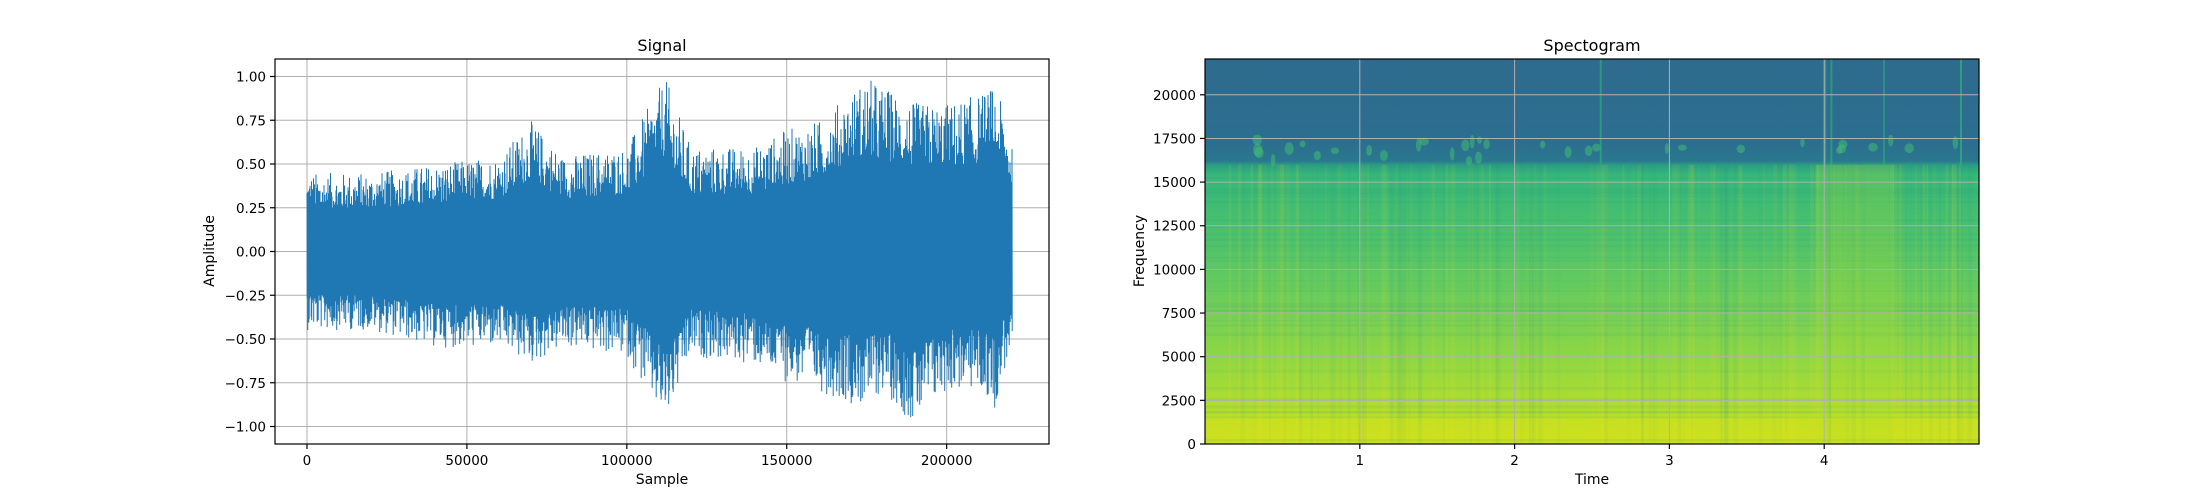  I want to click on signal-y-tick-label: 1.00, so click(251, 78).